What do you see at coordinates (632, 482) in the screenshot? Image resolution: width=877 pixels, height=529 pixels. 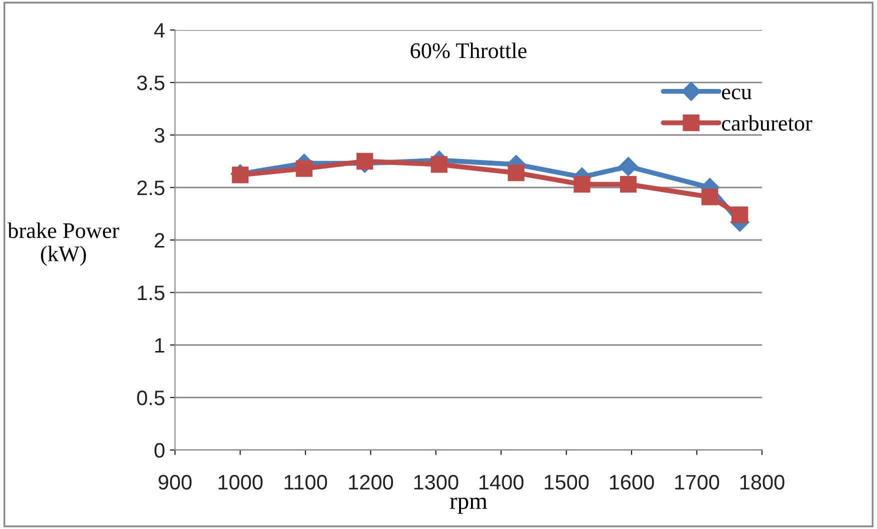 I see `x-tick-label: 1600` at bounding box center [632, 482].